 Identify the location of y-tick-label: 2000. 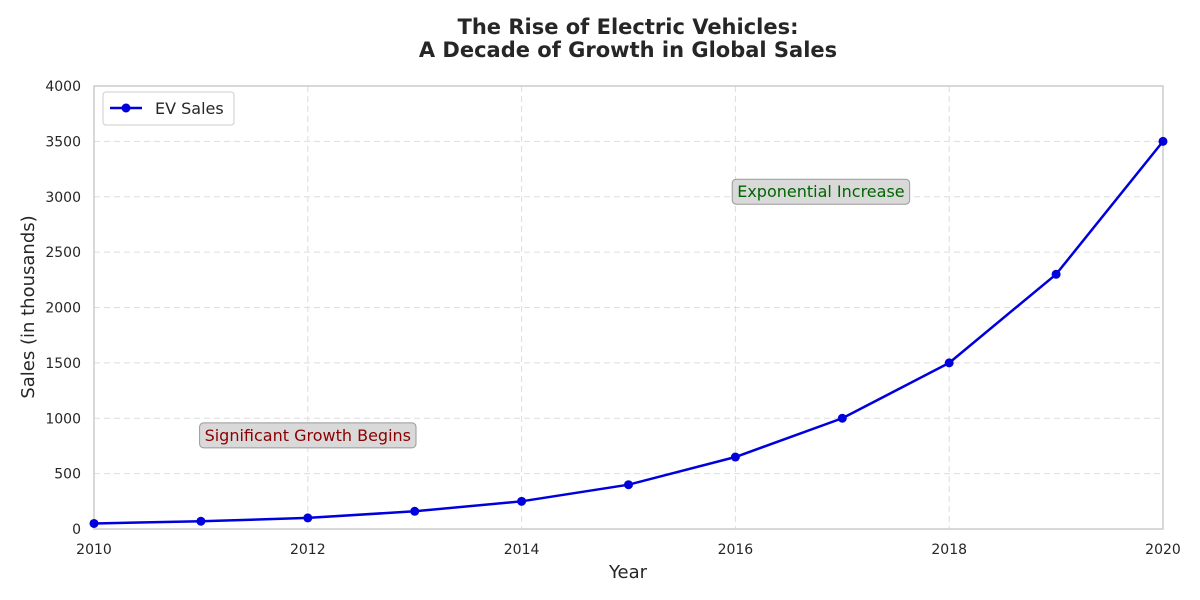
(63, 309).